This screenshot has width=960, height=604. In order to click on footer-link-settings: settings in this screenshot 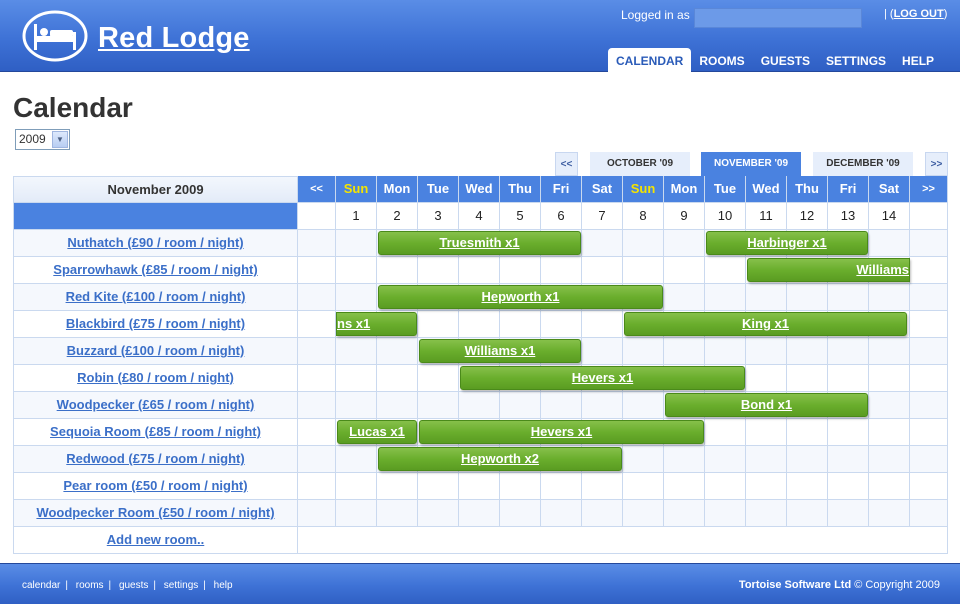, I will do `click(181, 585)`.